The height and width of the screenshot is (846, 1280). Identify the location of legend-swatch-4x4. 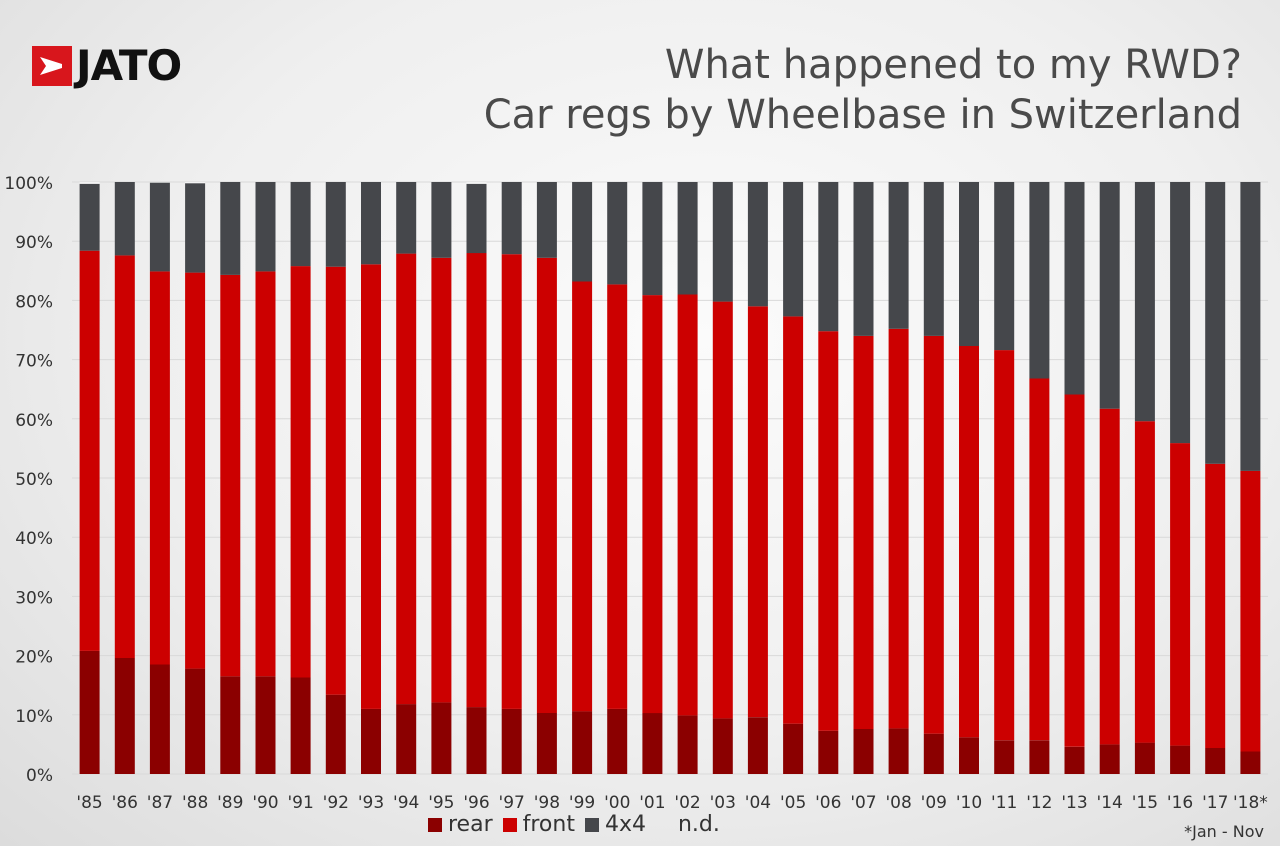
(591, 824).